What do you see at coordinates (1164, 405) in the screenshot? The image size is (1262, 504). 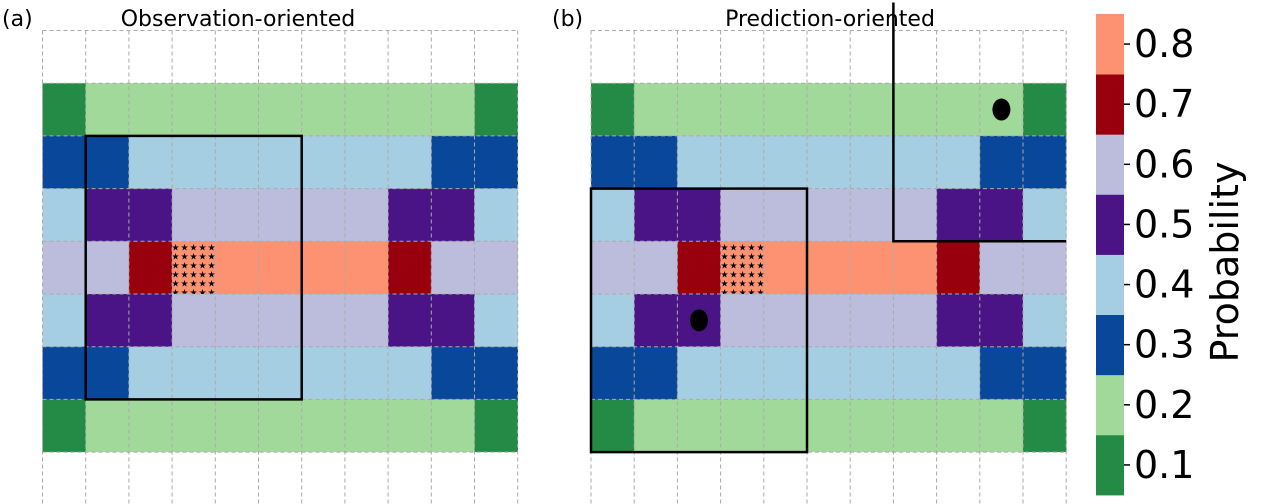 I see `colorbar-tick-label: 0.2` at bounding box center [1164, 405].